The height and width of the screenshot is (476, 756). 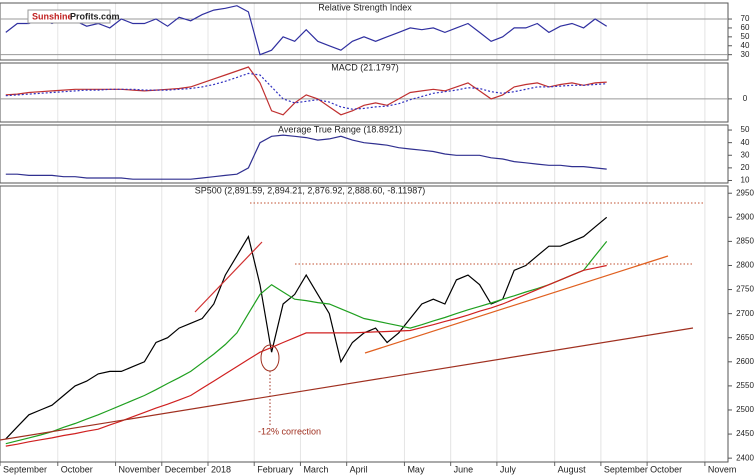 I want to click on y-tick-label: 2650, so click(x=745, y=337).